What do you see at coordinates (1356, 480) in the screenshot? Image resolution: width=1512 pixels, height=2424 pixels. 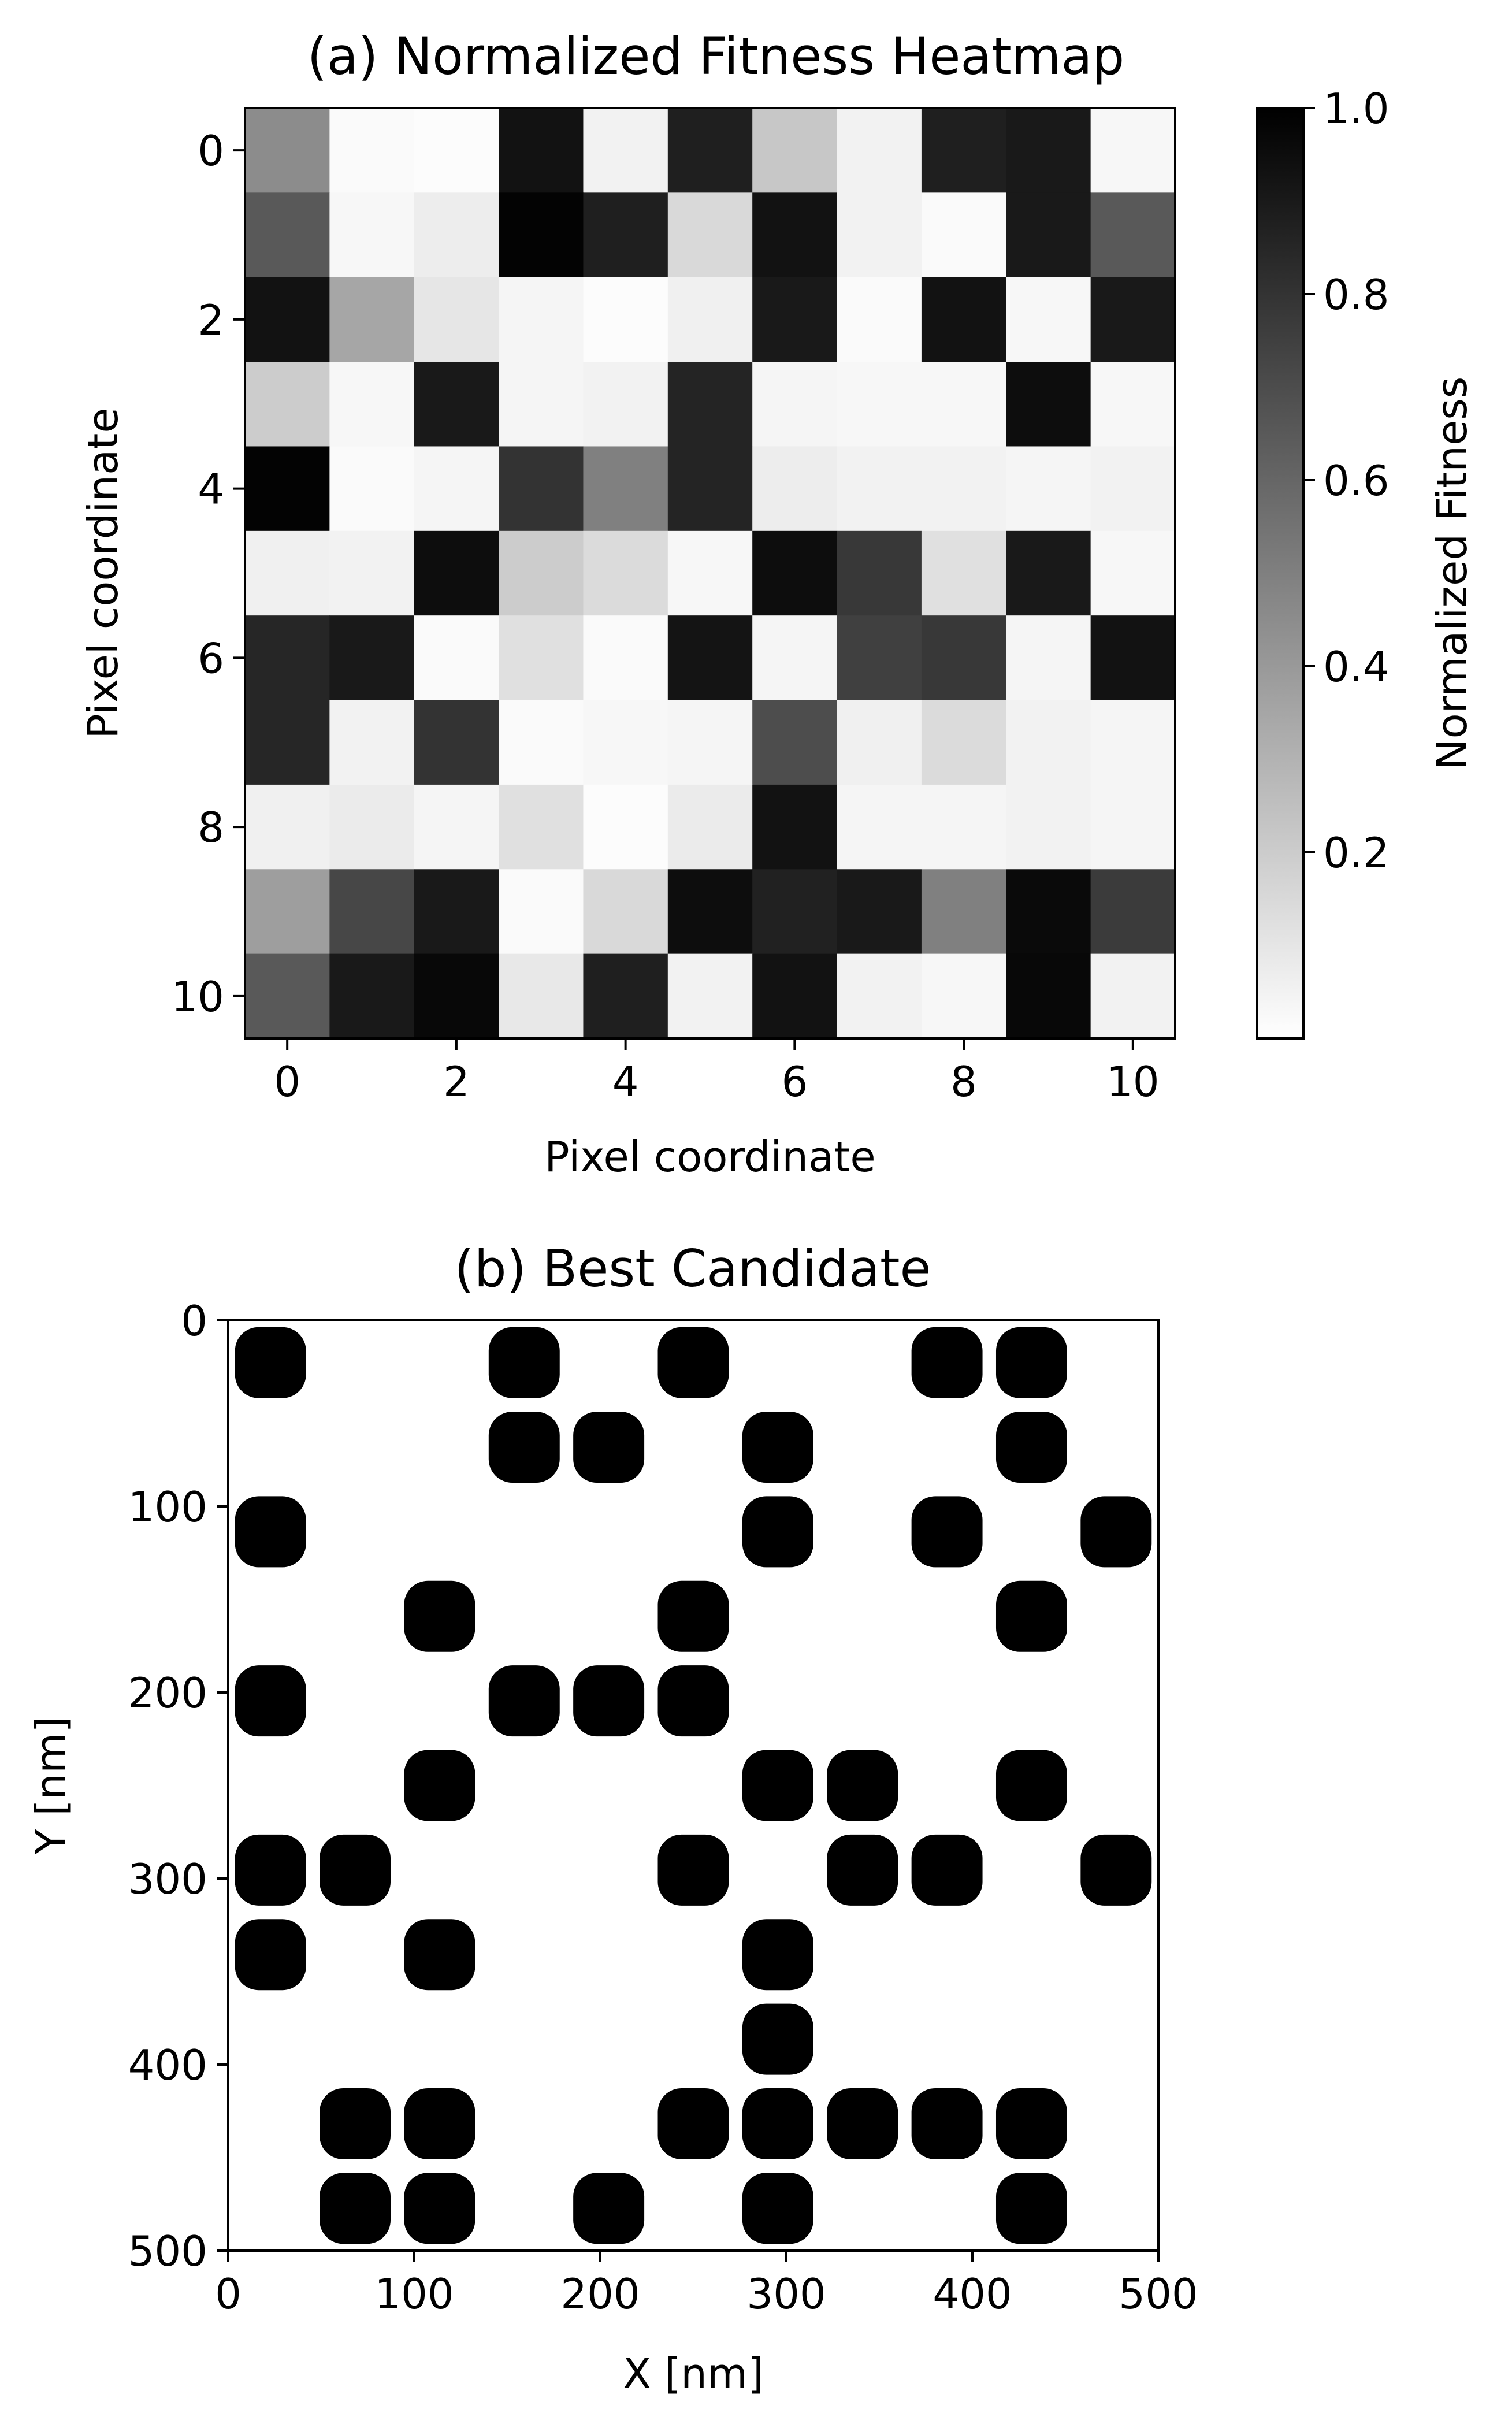 I see `colorbar-tick-label: 0.6` at bounding box center [1356, 480].